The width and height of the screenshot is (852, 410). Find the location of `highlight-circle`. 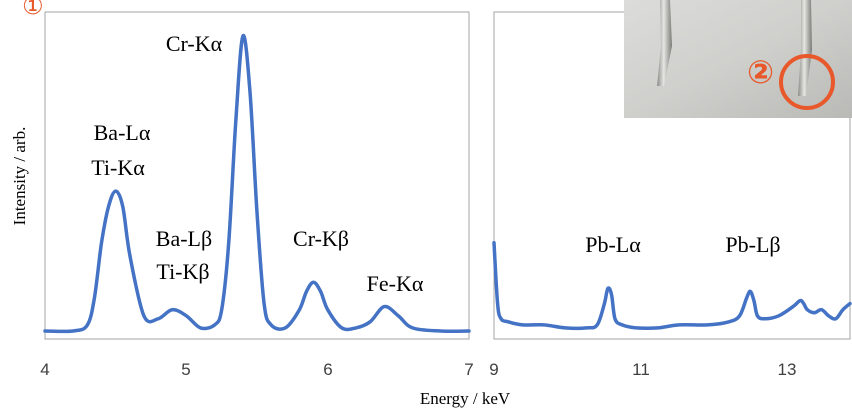

highlight-circle is located at coordinates (807, 82).